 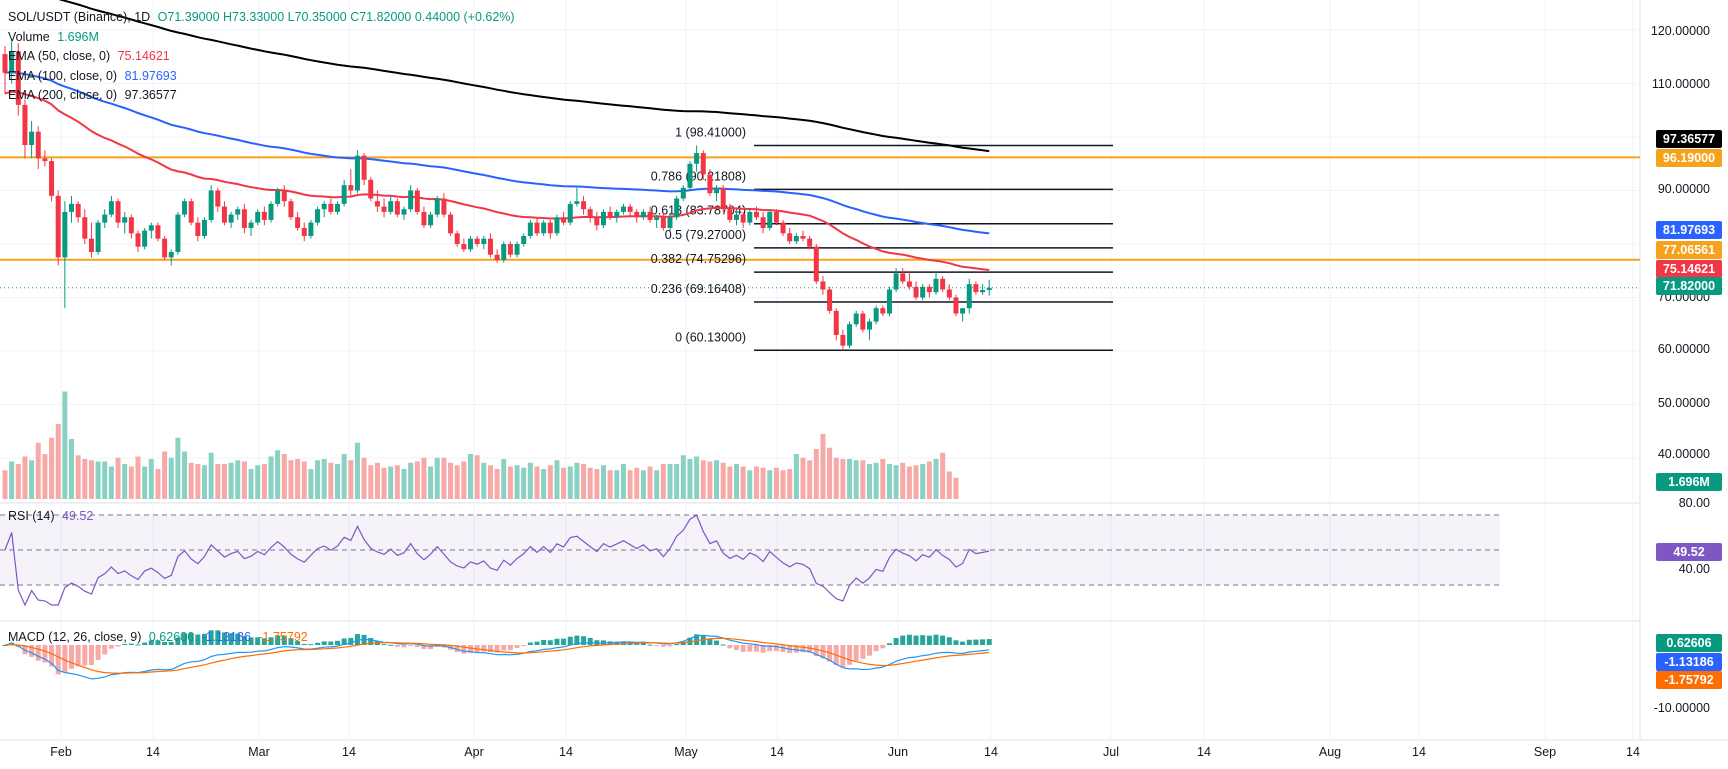 I want to click on time-axis-label: 14, so click(x=777, y=752).